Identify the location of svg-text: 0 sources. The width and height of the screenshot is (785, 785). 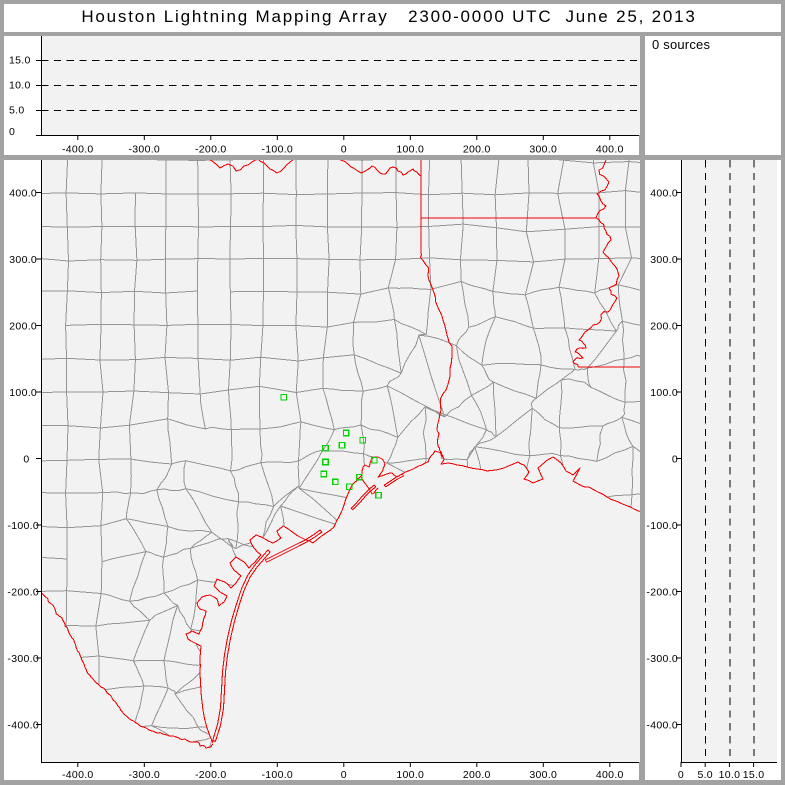
(681, 44).